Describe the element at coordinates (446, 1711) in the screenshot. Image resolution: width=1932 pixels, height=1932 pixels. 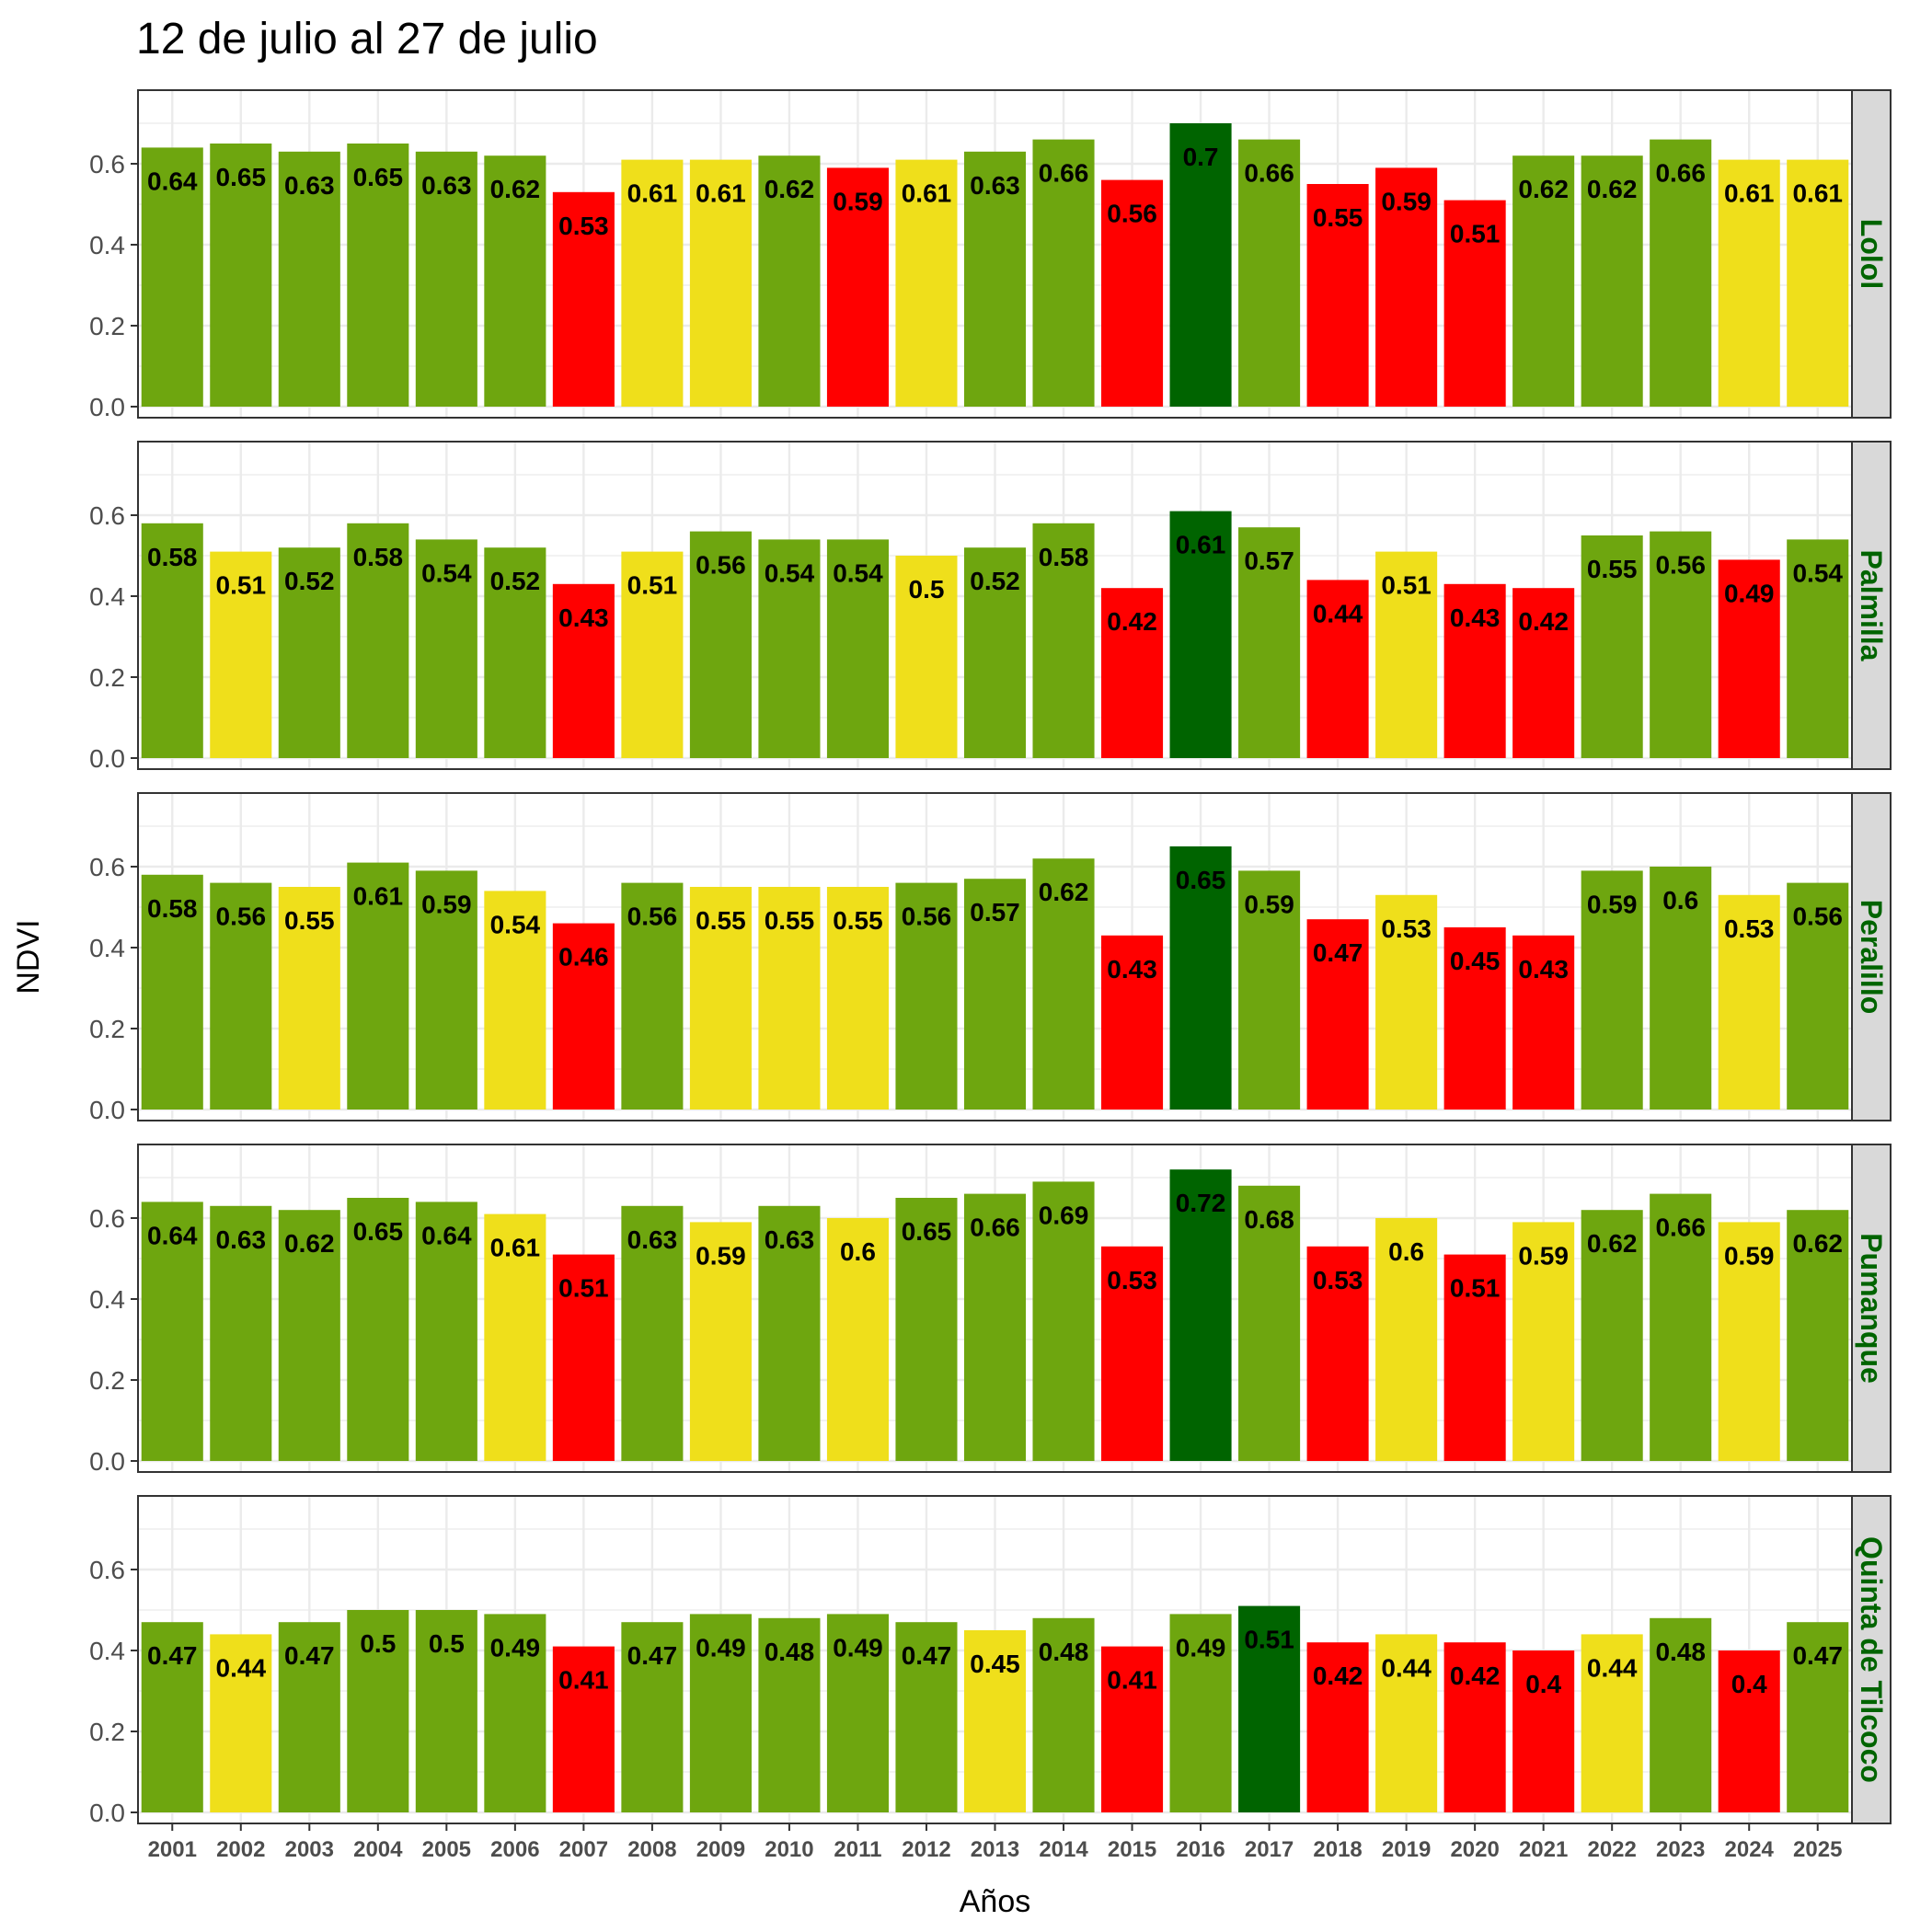
I see `bar-2005` at that location.